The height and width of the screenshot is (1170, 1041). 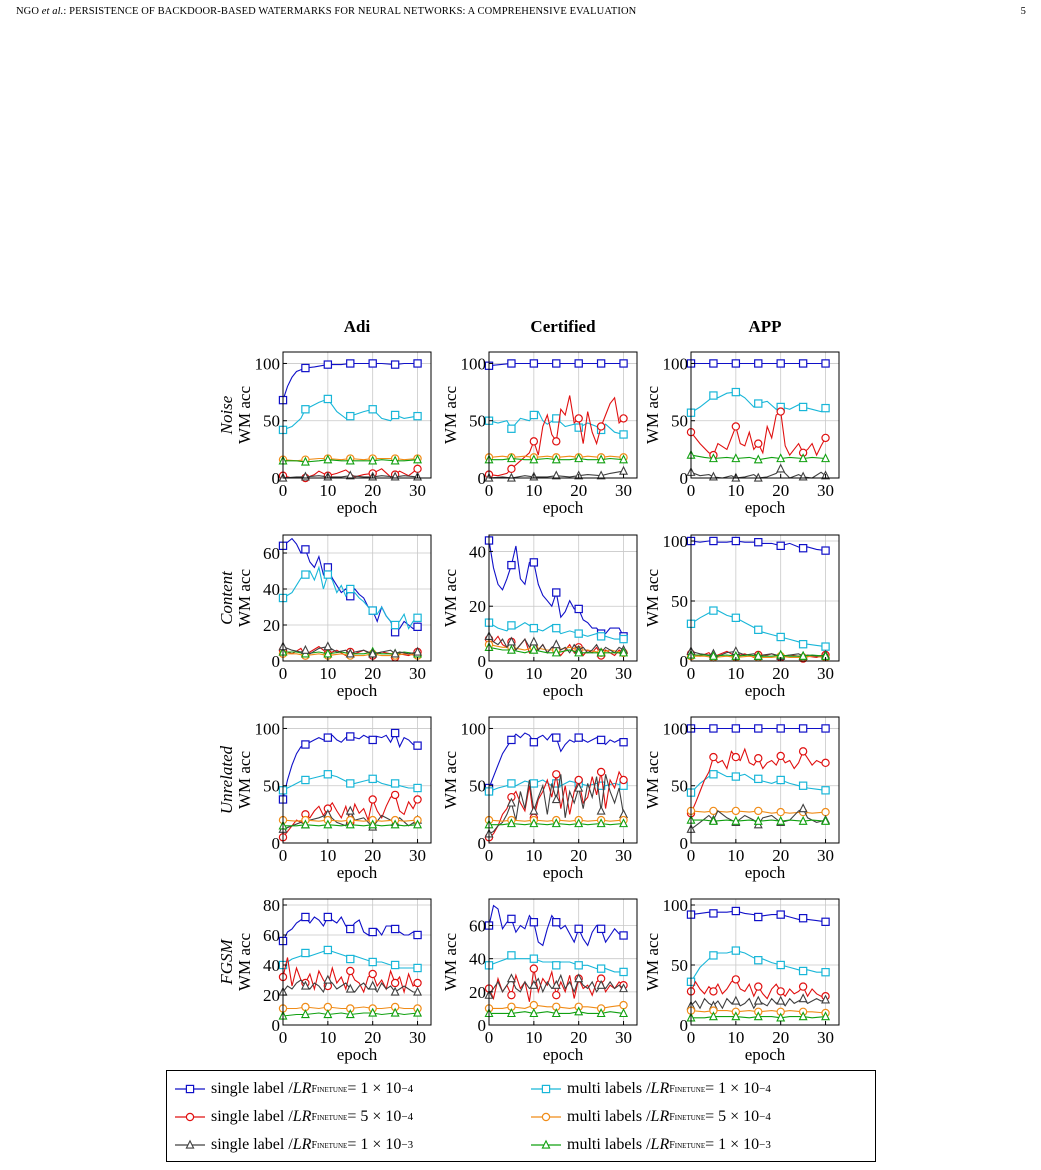 I want to click on series-line-s5e4, so click(x=556, y=436).